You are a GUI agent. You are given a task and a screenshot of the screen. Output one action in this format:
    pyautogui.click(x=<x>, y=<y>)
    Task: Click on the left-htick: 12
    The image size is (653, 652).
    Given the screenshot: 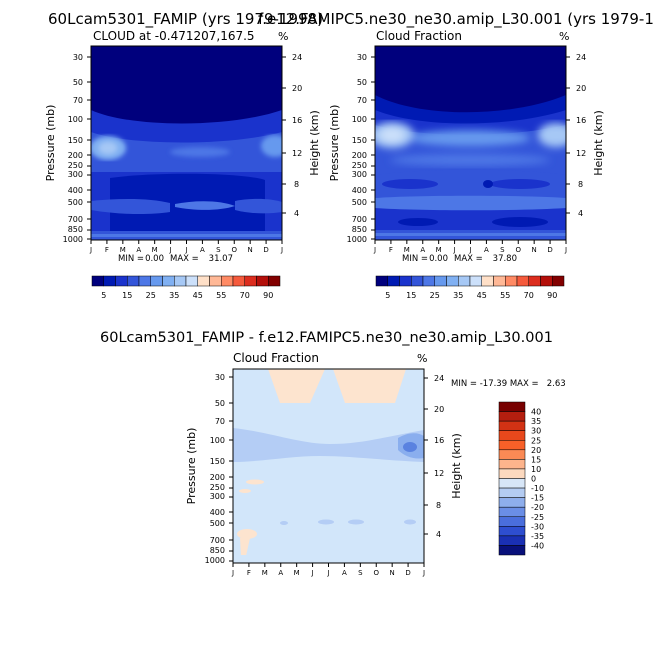 What is the action you would take?
    pyautogui.click(x=297, y=153)
    